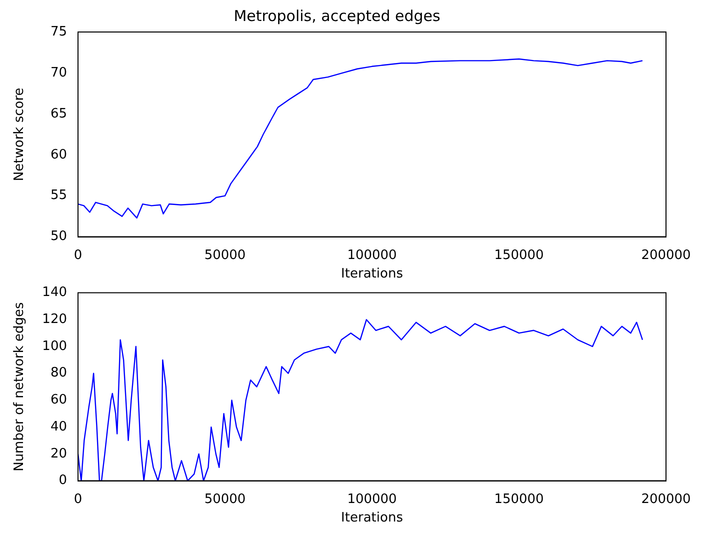 This screenshot has width=704, height=534. I want to click on y-tick-label: 40, so click(58, 426).